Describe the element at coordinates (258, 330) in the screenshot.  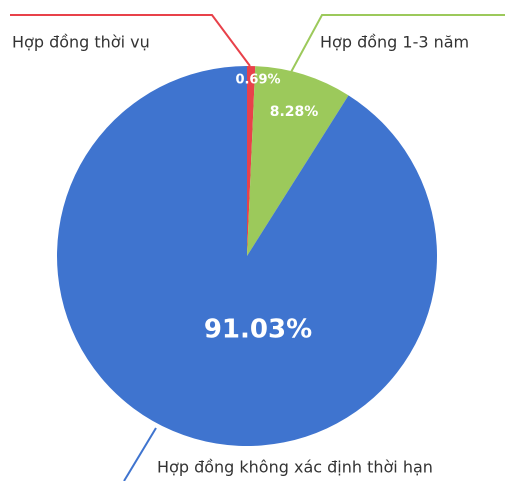
I see `value-label: 91.03%` at that location.